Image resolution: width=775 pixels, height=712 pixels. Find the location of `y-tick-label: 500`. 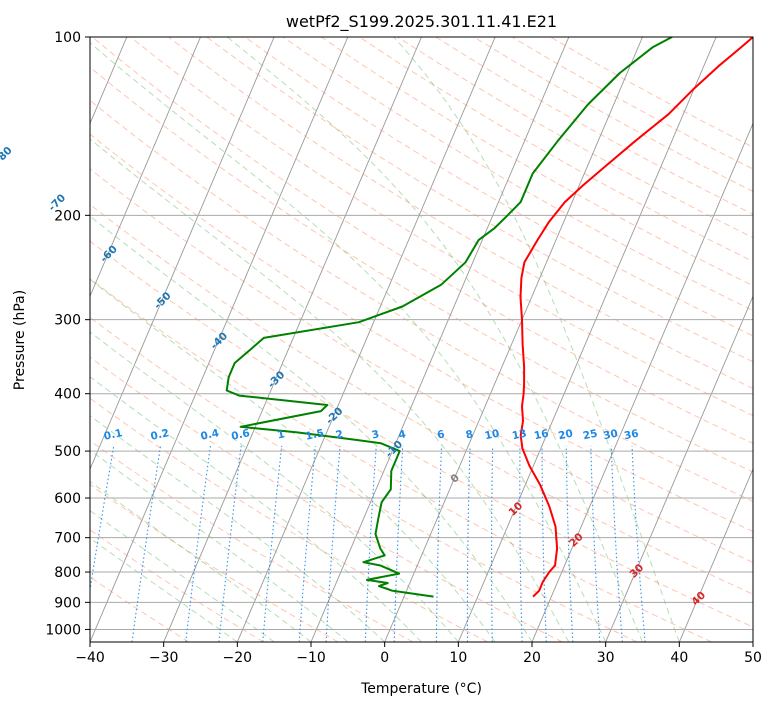

y-tick-label: 500 is located at coordinates (67, 452).